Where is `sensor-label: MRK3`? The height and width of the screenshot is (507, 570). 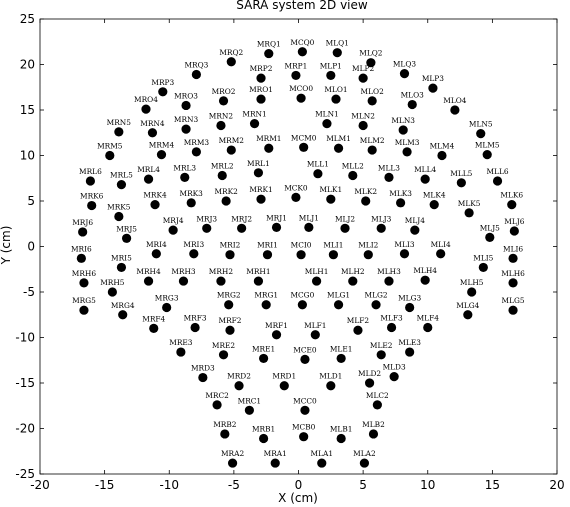 sensor-label: MRK3 is located at coordinates (192, 193).